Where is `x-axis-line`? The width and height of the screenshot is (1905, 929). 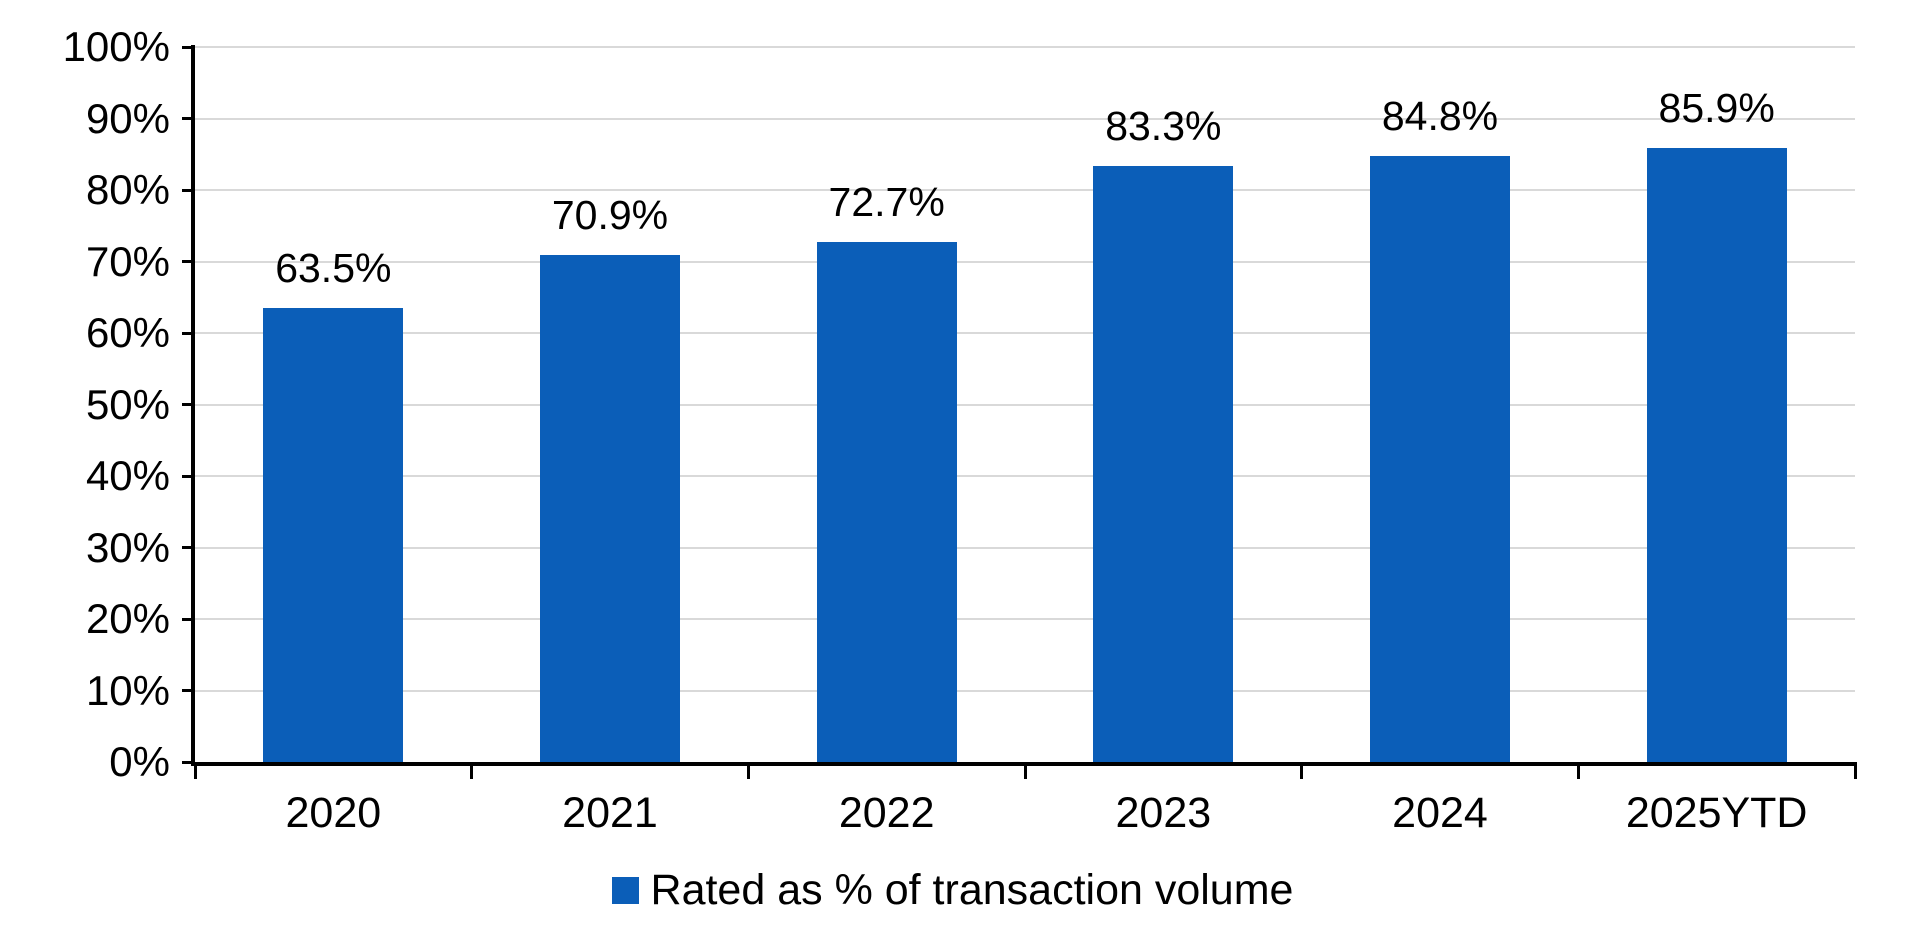
x-axis-line is located at coordinates (1024, 764).